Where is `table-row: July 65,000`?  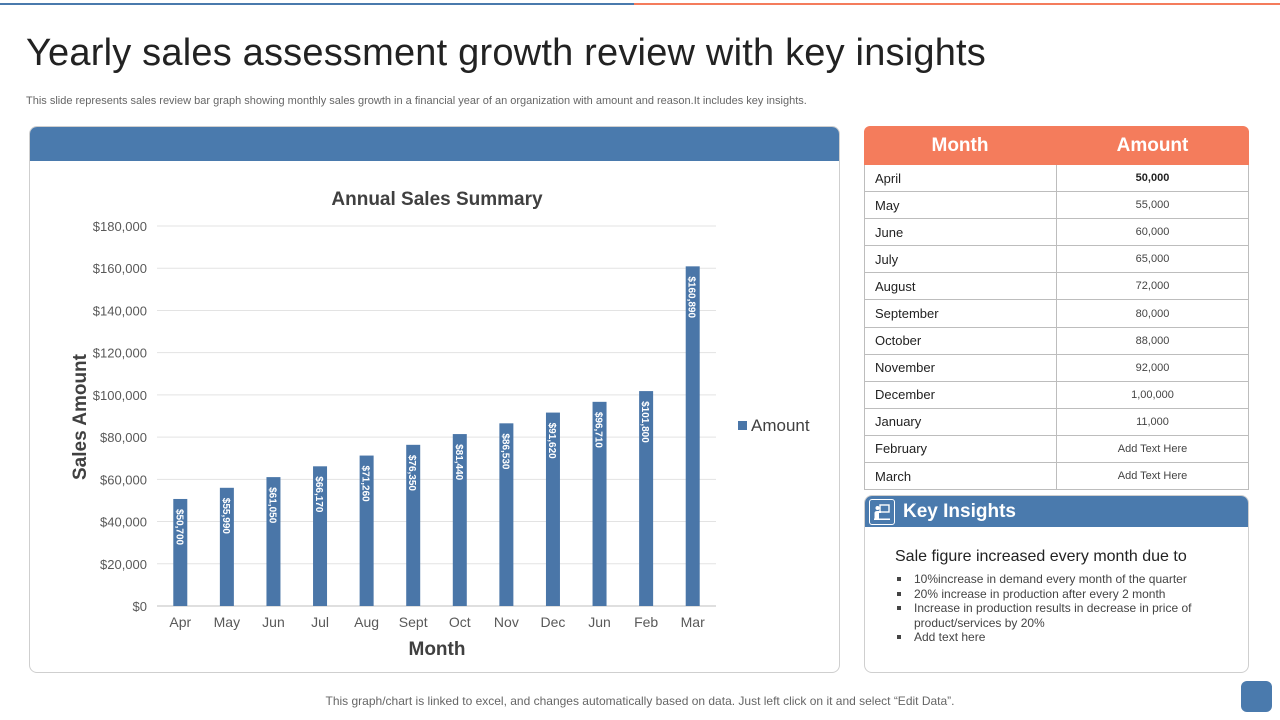
table-row: July 65,000 is located at coordinates (1056, 260).